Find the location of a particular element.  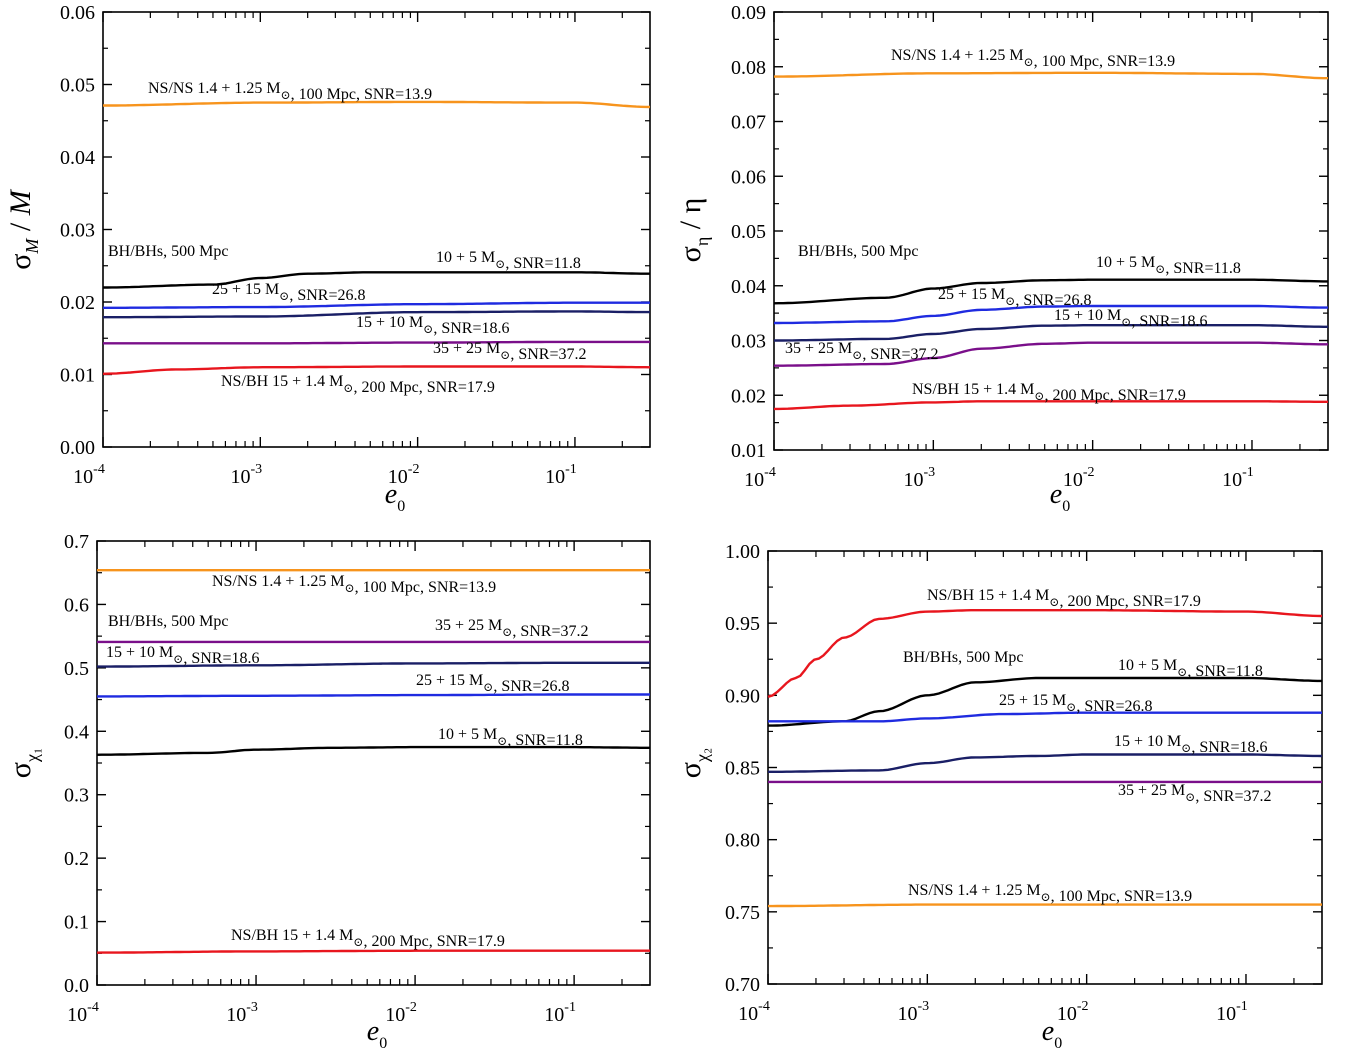

y-tick-label: 0.08 is located at coordinates (748, 68).